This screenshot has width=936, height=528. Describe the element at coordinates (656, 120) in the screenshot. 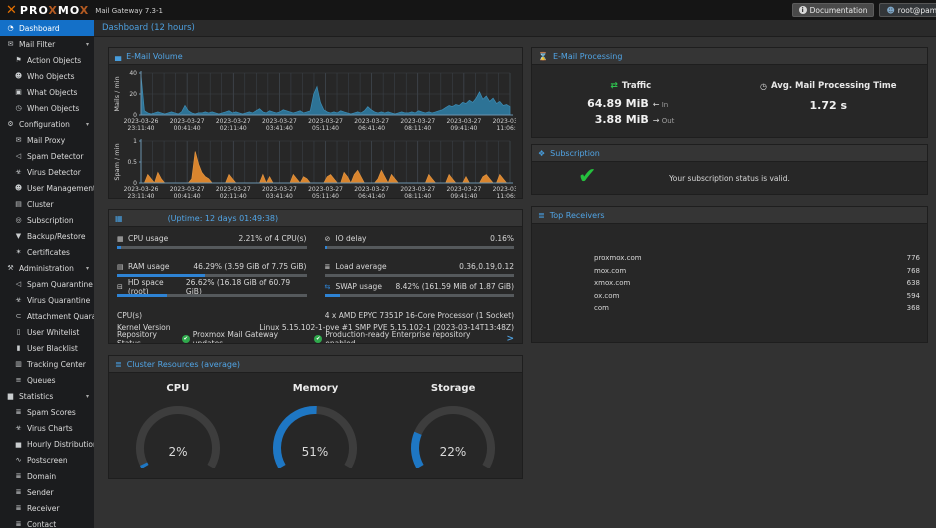

I see `arrow-right-icon: →` at that location.